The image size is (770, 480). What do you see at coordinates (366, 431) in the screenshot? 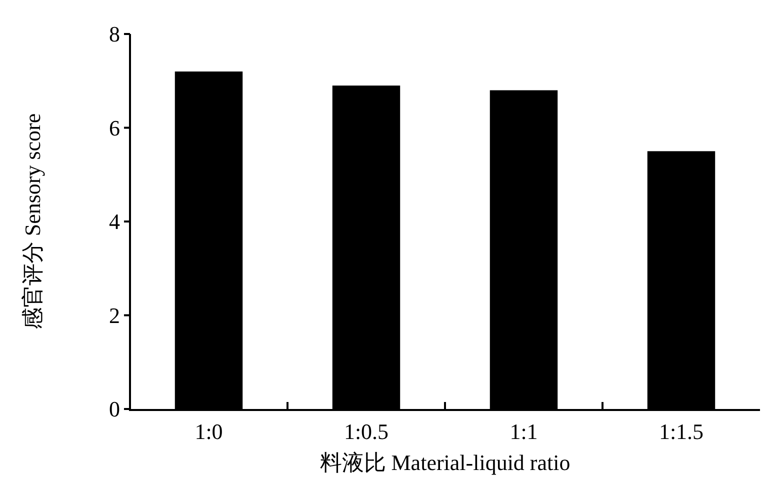
I see `x-tick-label: 1:0.5` at bounding box center [366, 431].